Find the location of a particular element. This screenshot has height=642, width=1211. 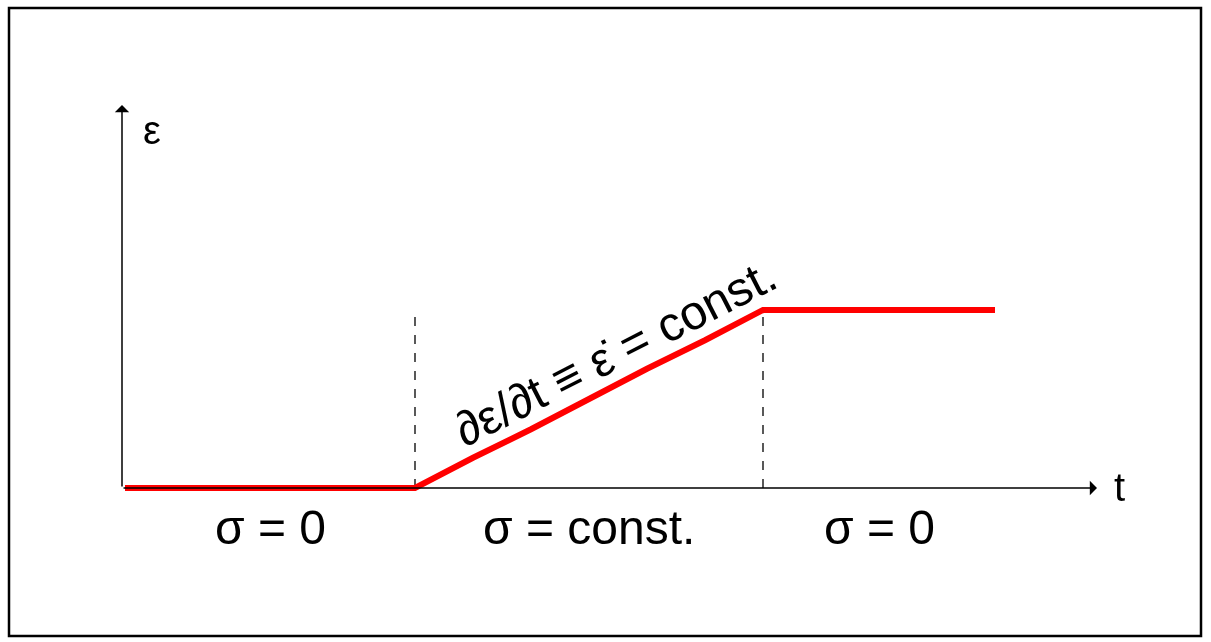

text: σ = const. is located at coordinates (589, 527).